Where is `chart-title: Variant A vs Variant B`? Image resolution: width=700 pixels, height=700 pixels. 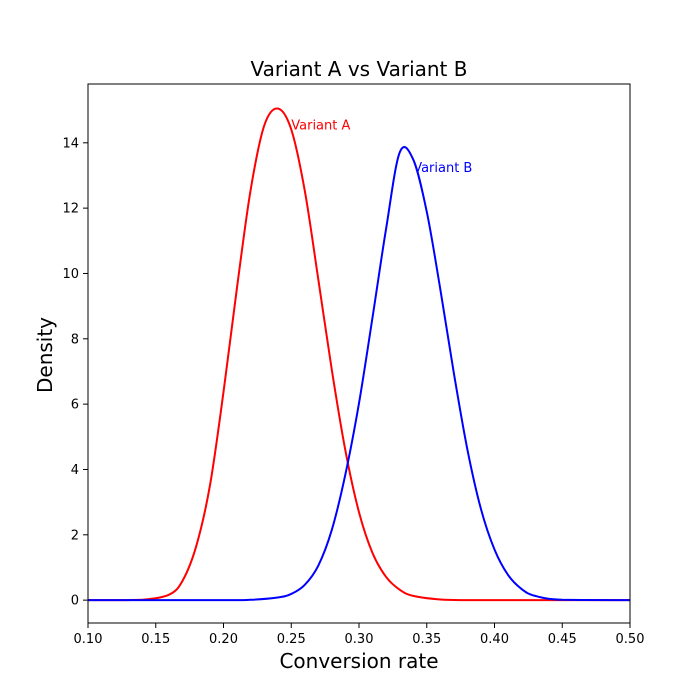
chart-title: Variant A vs Variant B is located at coordinates (359, 69).